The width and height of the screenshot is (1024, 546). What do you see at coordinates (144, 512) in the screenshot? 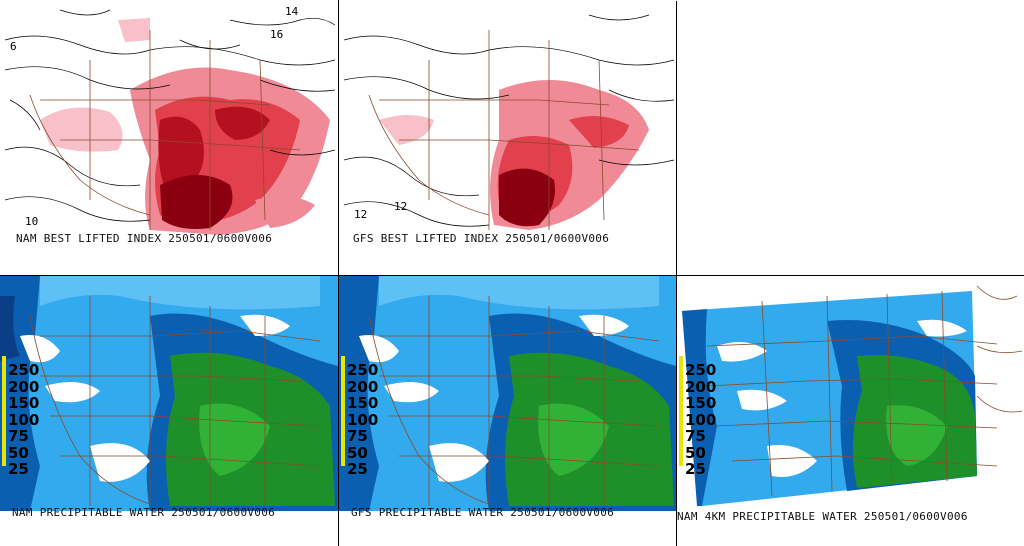
I see `nam-pw-caption: NAM PRECIPITABLE WATER 250501/0600V006` at bounding box center [144, 512].